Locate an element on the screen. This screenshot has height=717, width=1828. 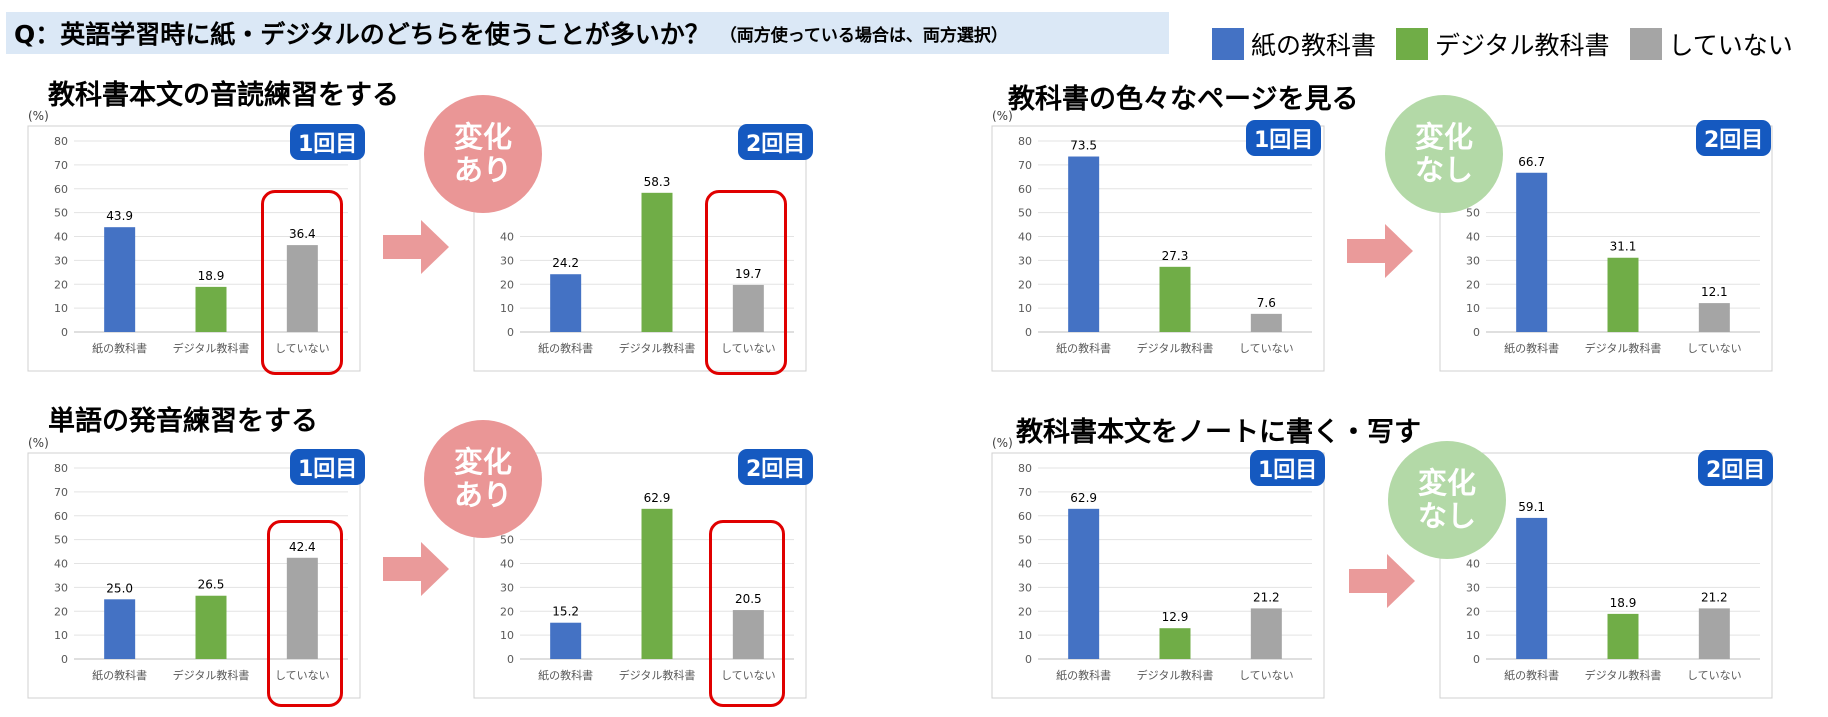
value-label: 31.1 is located at coordinates (1623, 247).